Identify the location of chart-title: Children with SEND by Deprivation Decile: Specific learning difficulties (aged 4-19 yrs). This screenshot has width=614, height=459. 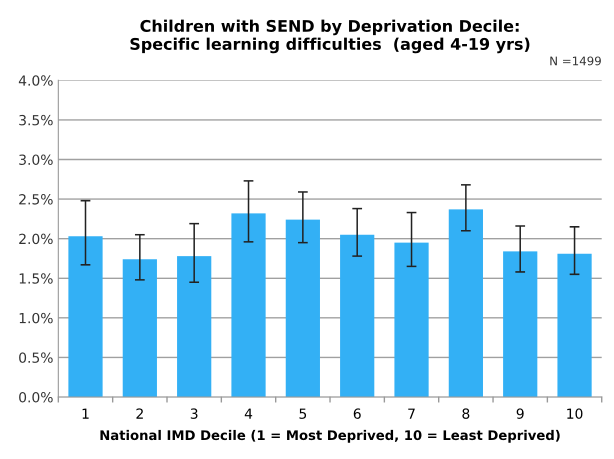
(330, 37).